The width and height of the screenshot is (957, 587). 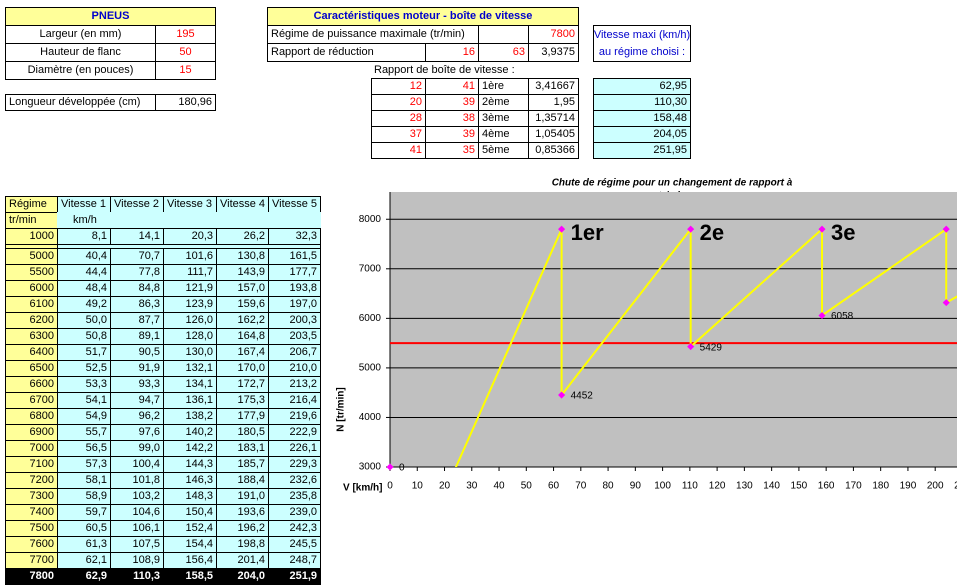 I want to click on x-tick-label: 170, so click(x=853, y=486).